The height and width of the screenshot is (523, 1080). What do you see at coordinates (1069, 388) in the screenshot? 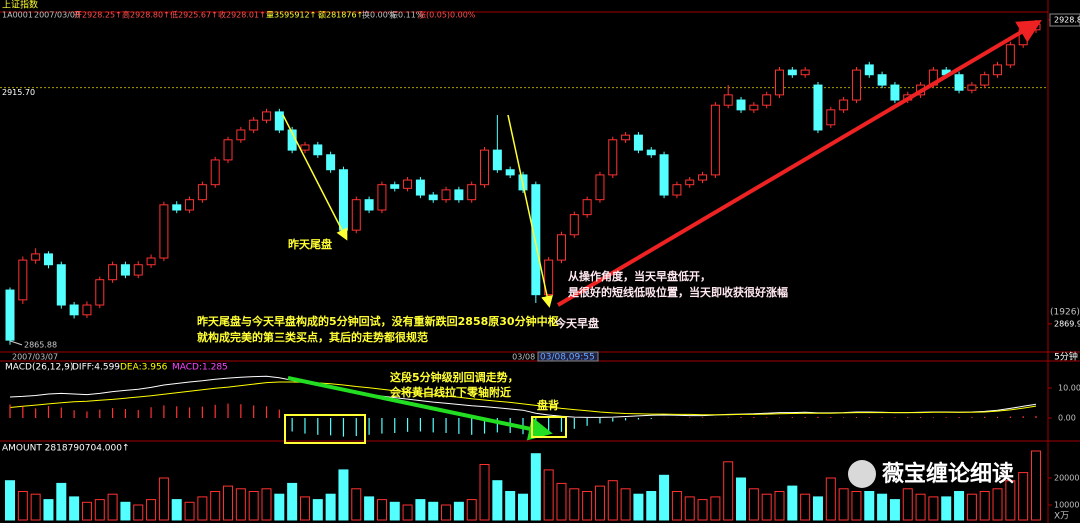
I see `y-tick-label: 10.00` at bounding box center [1069, 388].